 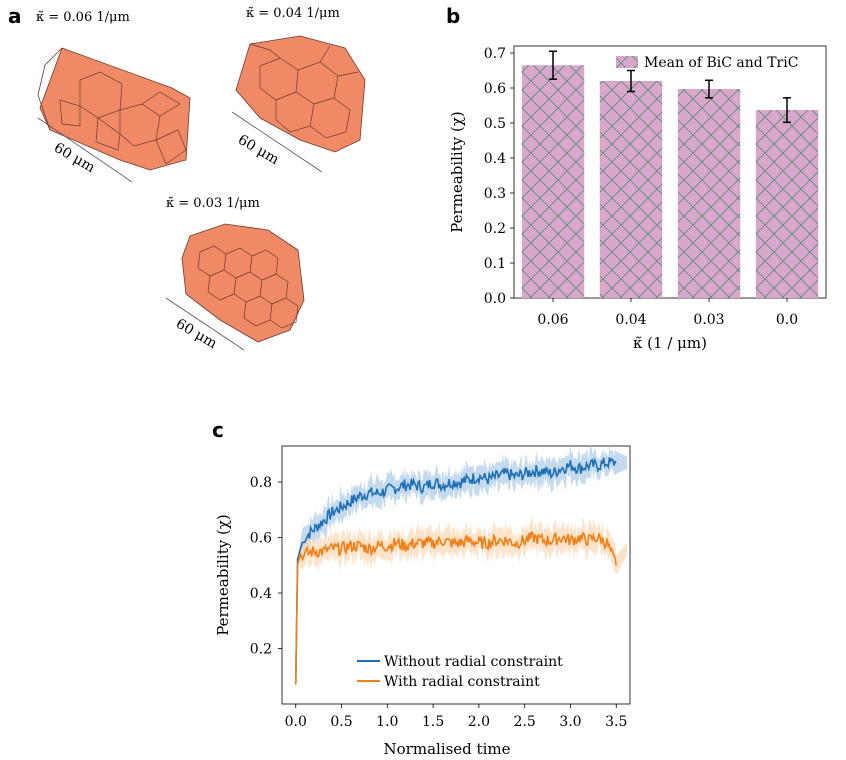 I want to click on line-chart-frame, so click(x=456, y=575).